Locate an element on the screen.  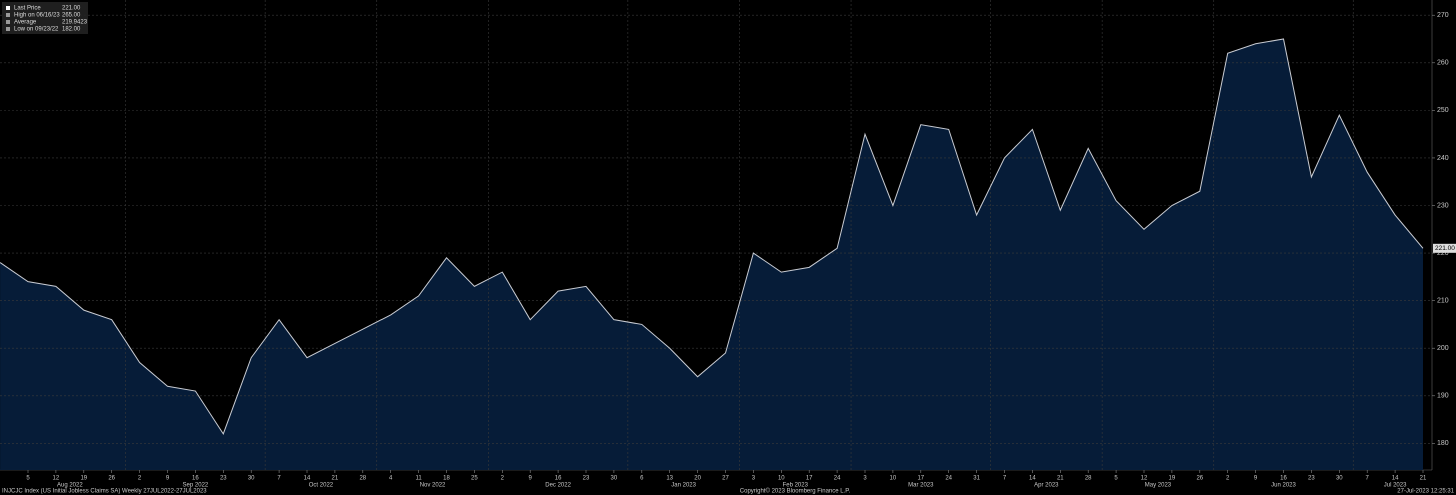
x-tick-label: 6 is located at coordinates (642, 479).